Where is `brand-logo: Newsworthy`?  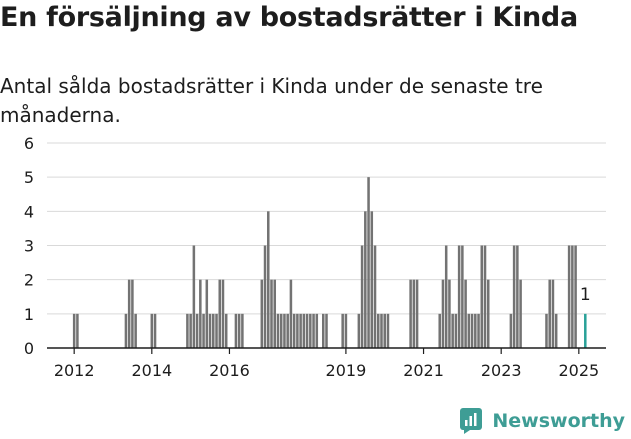
brand-logo: Newsworthy is located at coordinates (542, 421).